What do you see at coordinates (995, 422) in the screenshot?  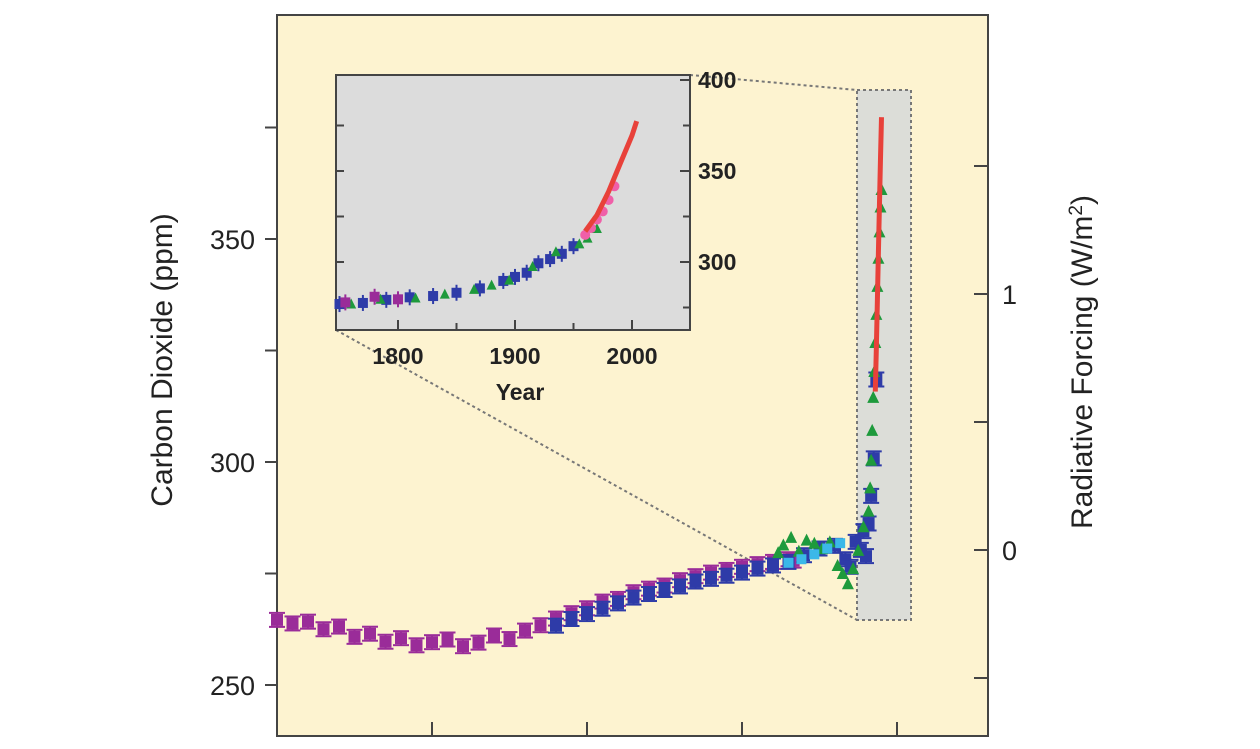 I see `forcing-axis-ticks: 01` at bounding box center [995, 422].